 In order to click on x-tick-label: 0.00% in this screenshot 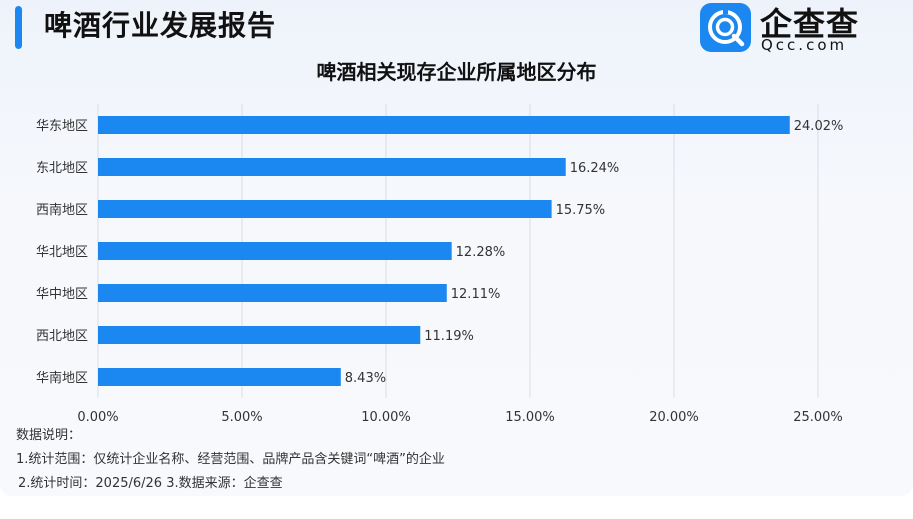, I will do `click(97, 417)`.